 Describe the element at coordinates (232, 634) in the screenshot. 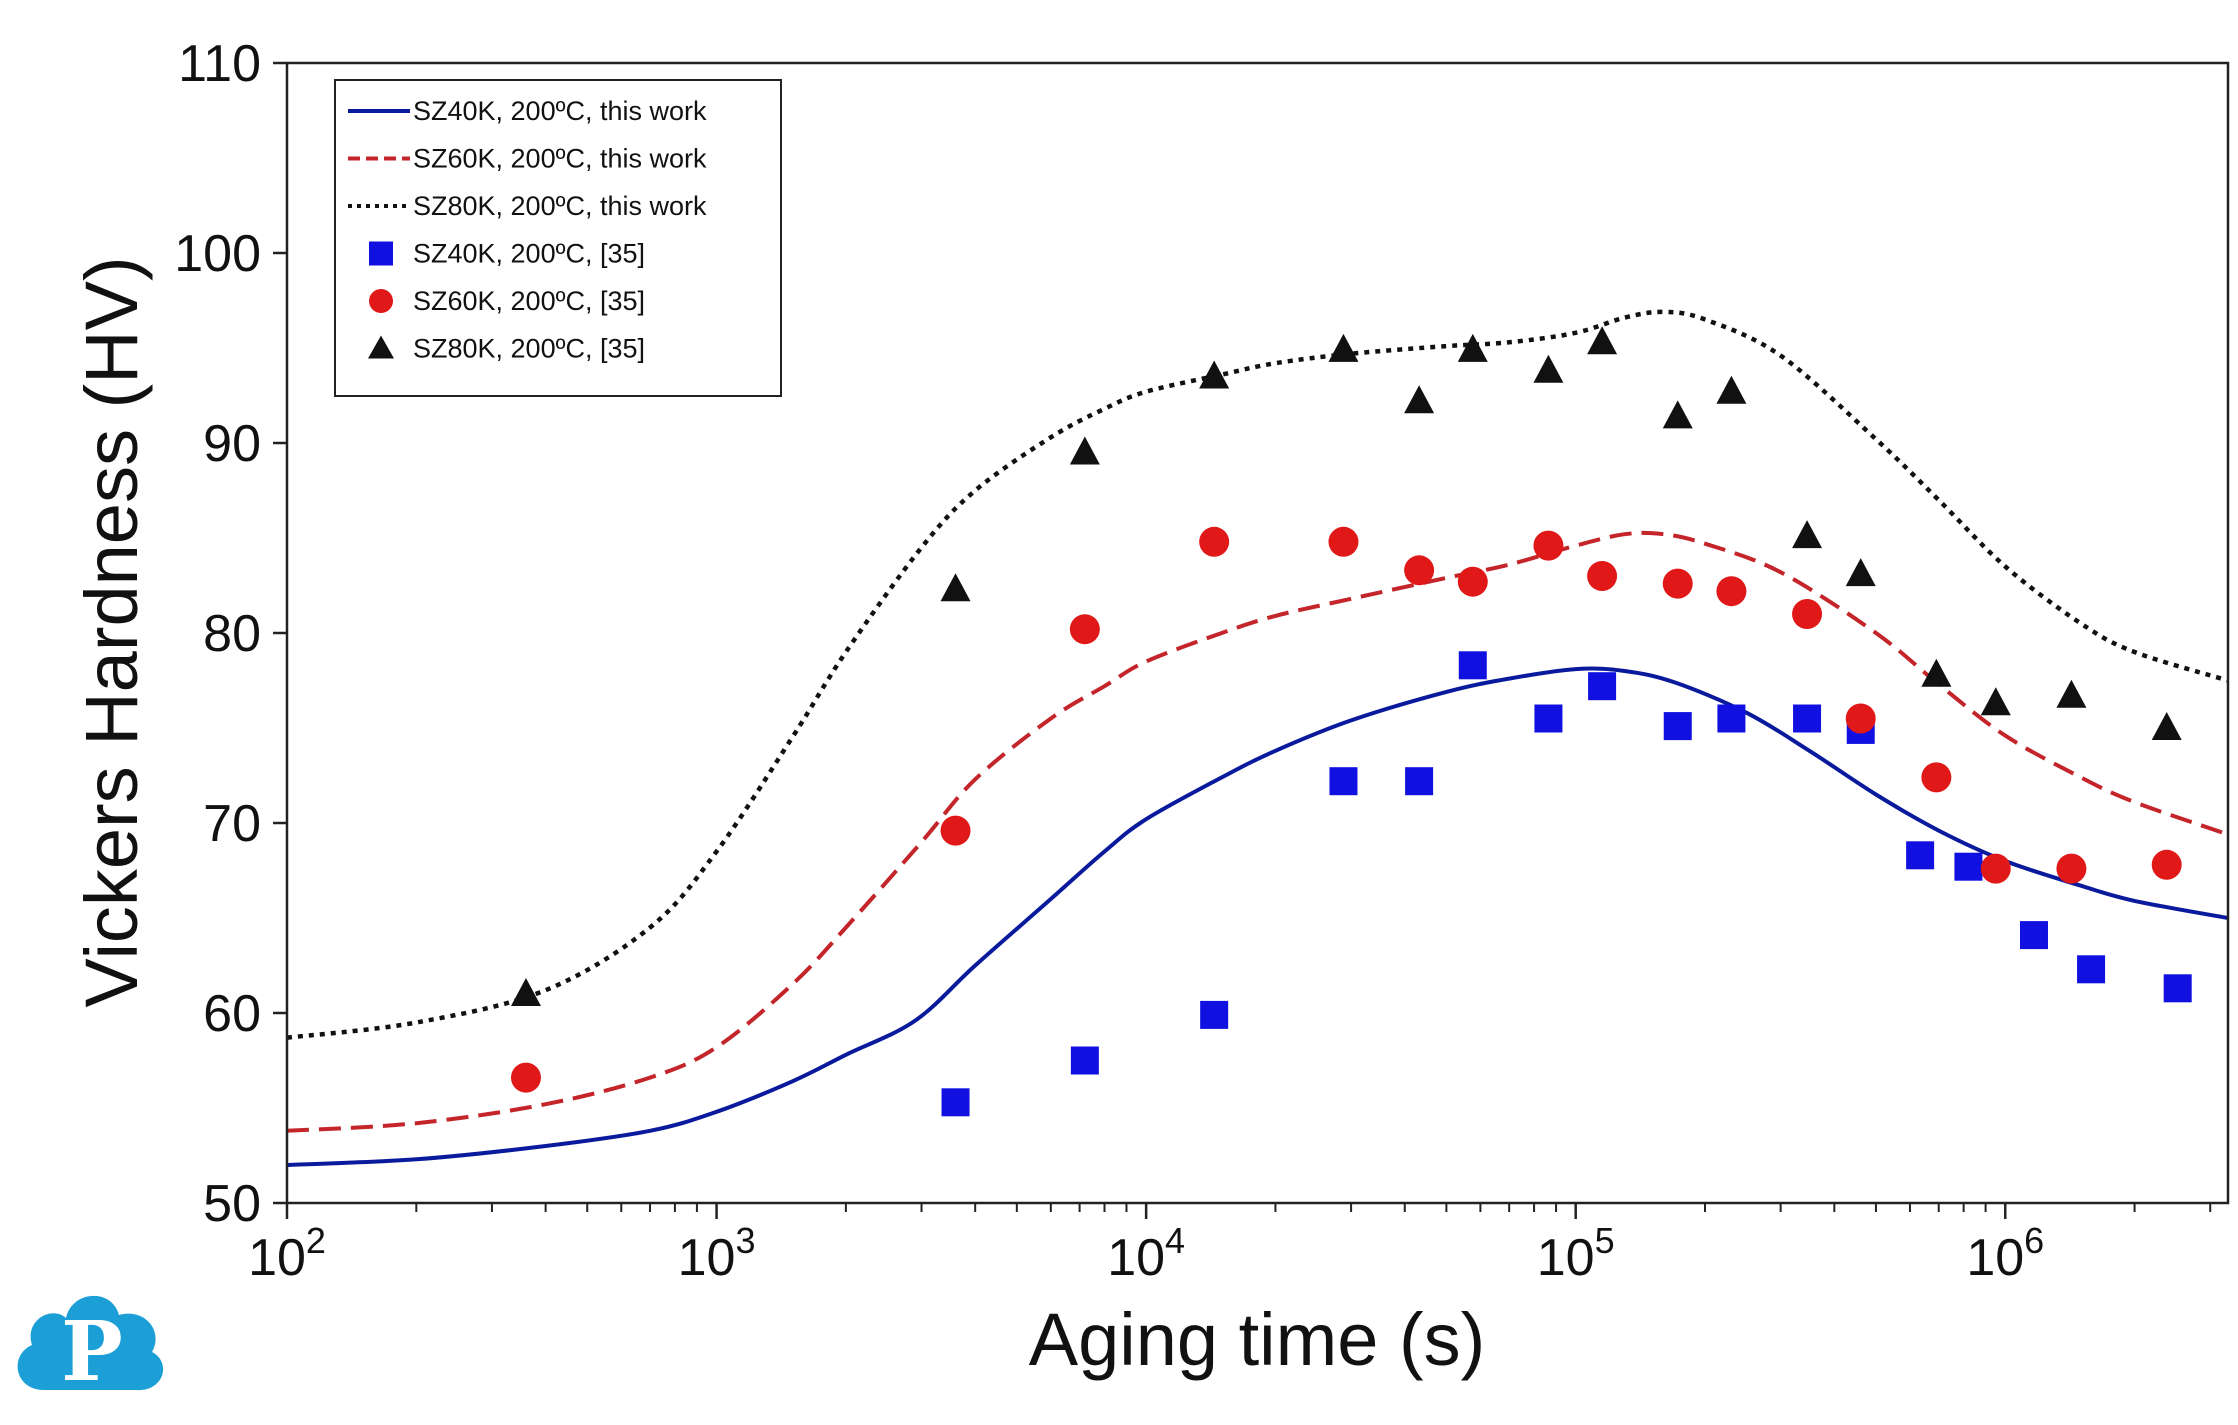

I see `y-tick-label: 80` at that location.